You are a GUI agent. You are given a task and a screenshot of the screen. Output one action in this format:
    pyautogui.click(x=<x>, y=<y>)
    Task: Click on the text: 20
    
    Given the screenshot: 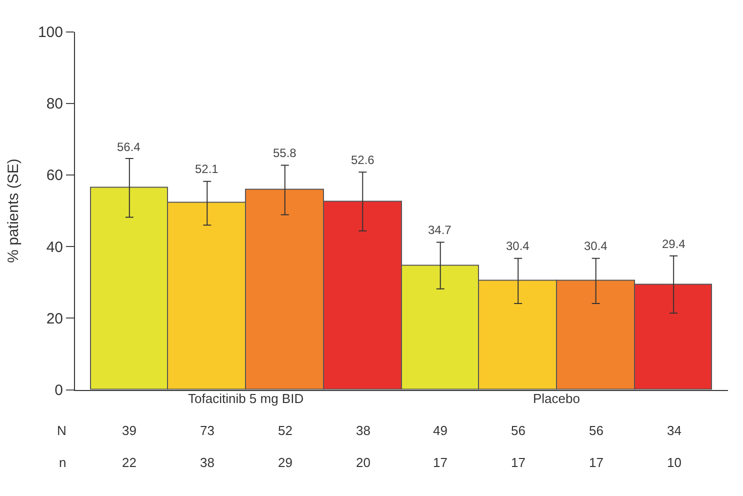 What is the action you would take?
    pyautogui.click(x=363, y=462)
    